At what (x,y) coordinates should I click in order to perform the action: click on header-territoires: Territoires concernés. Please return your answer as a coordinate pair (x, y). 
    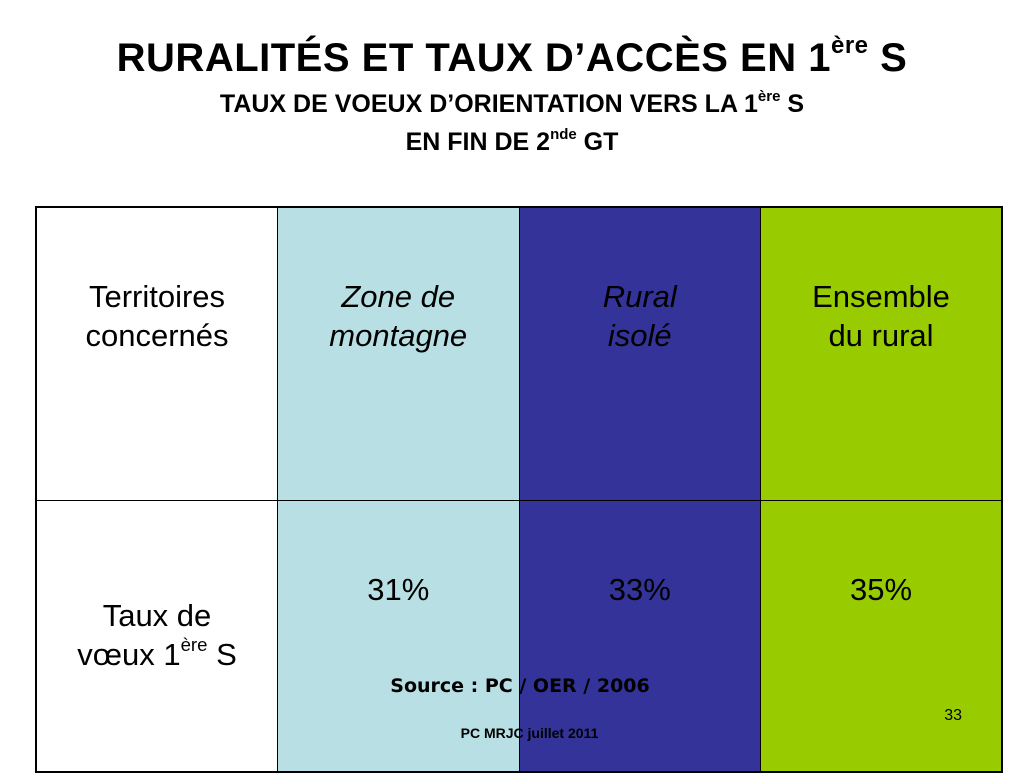
    Looking at the image, I should click on (156, 353).